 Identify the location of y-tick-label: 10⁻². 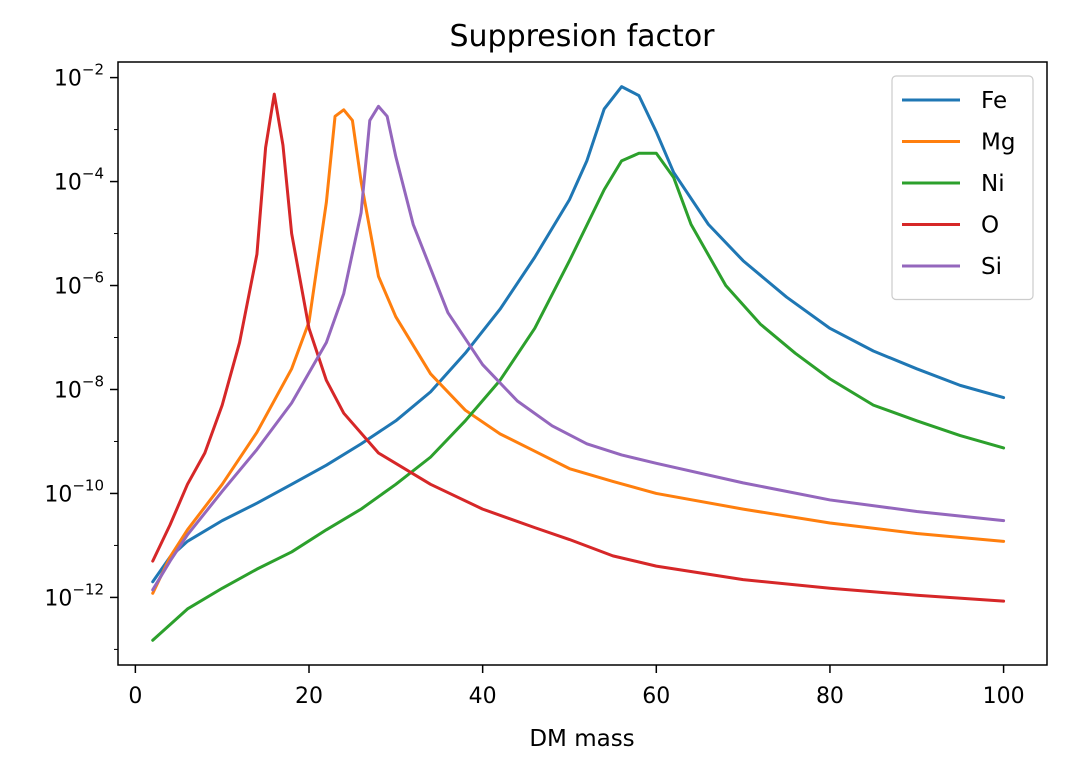
(79, 76).